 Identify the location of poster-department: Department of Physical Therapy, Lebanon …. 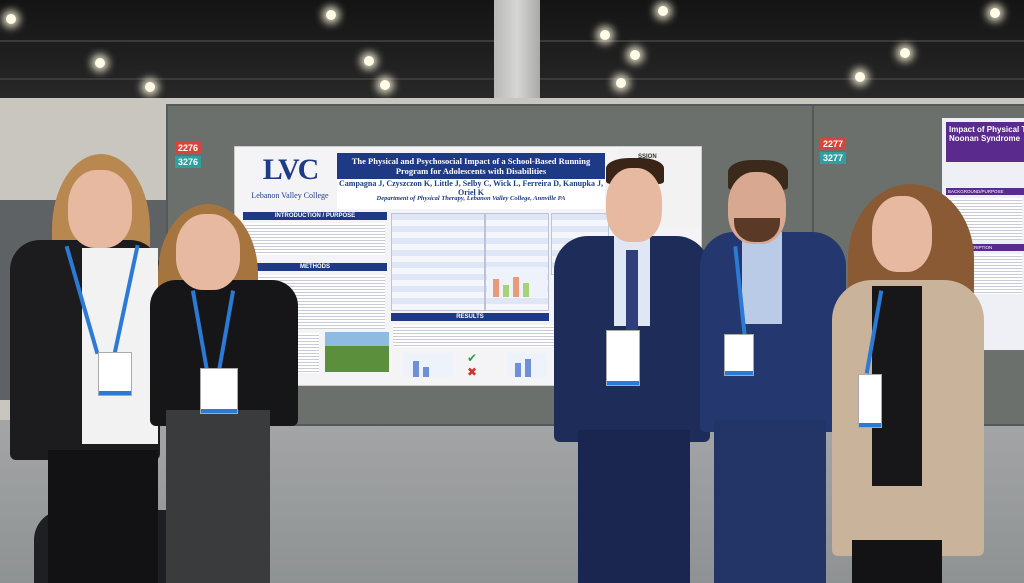
(471, 198).